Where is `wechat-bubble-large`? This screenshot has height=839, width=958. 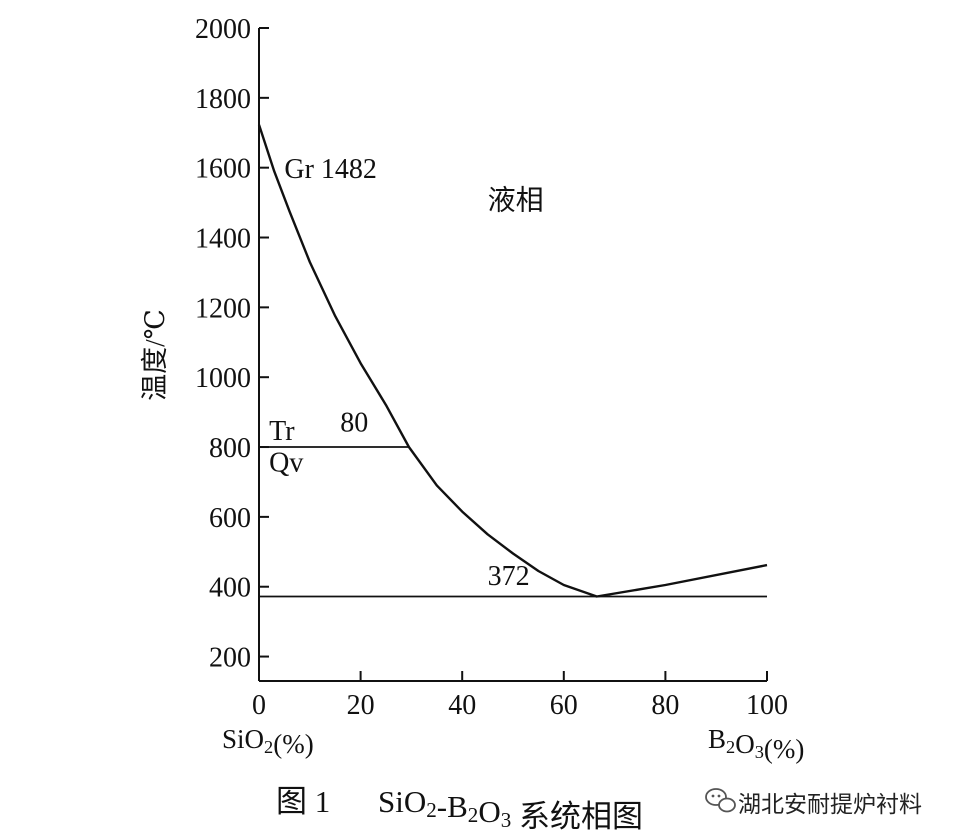
wechat-bubble-large is located at coordinates (716, 797).